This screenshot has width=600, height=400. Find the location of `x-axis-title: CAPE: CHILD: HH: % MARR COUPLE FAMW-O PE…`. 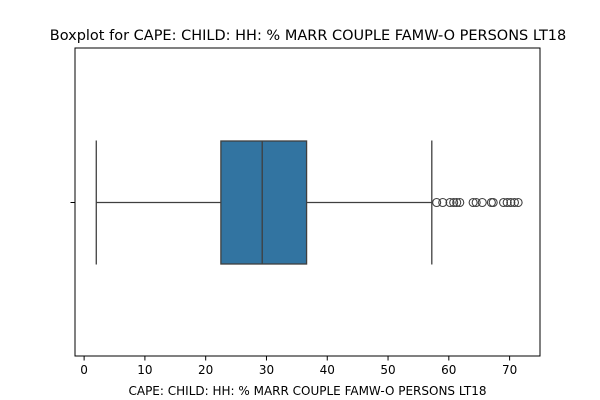

x-axis-title: CAPE: CHILD: HH: % MARR COUPLE FAMW-O PE… is located at coordinates (307, 391).